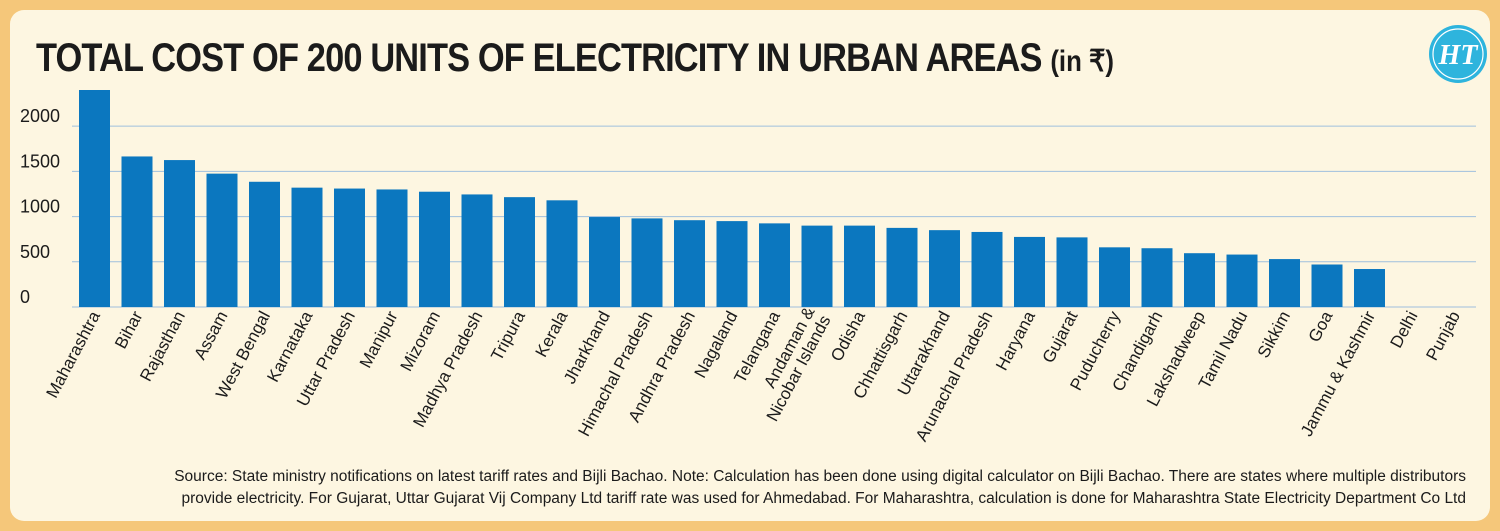  Describe the element at coordinates (94, 198) in the screenshot. I see `bar-maharashtra` at that location.